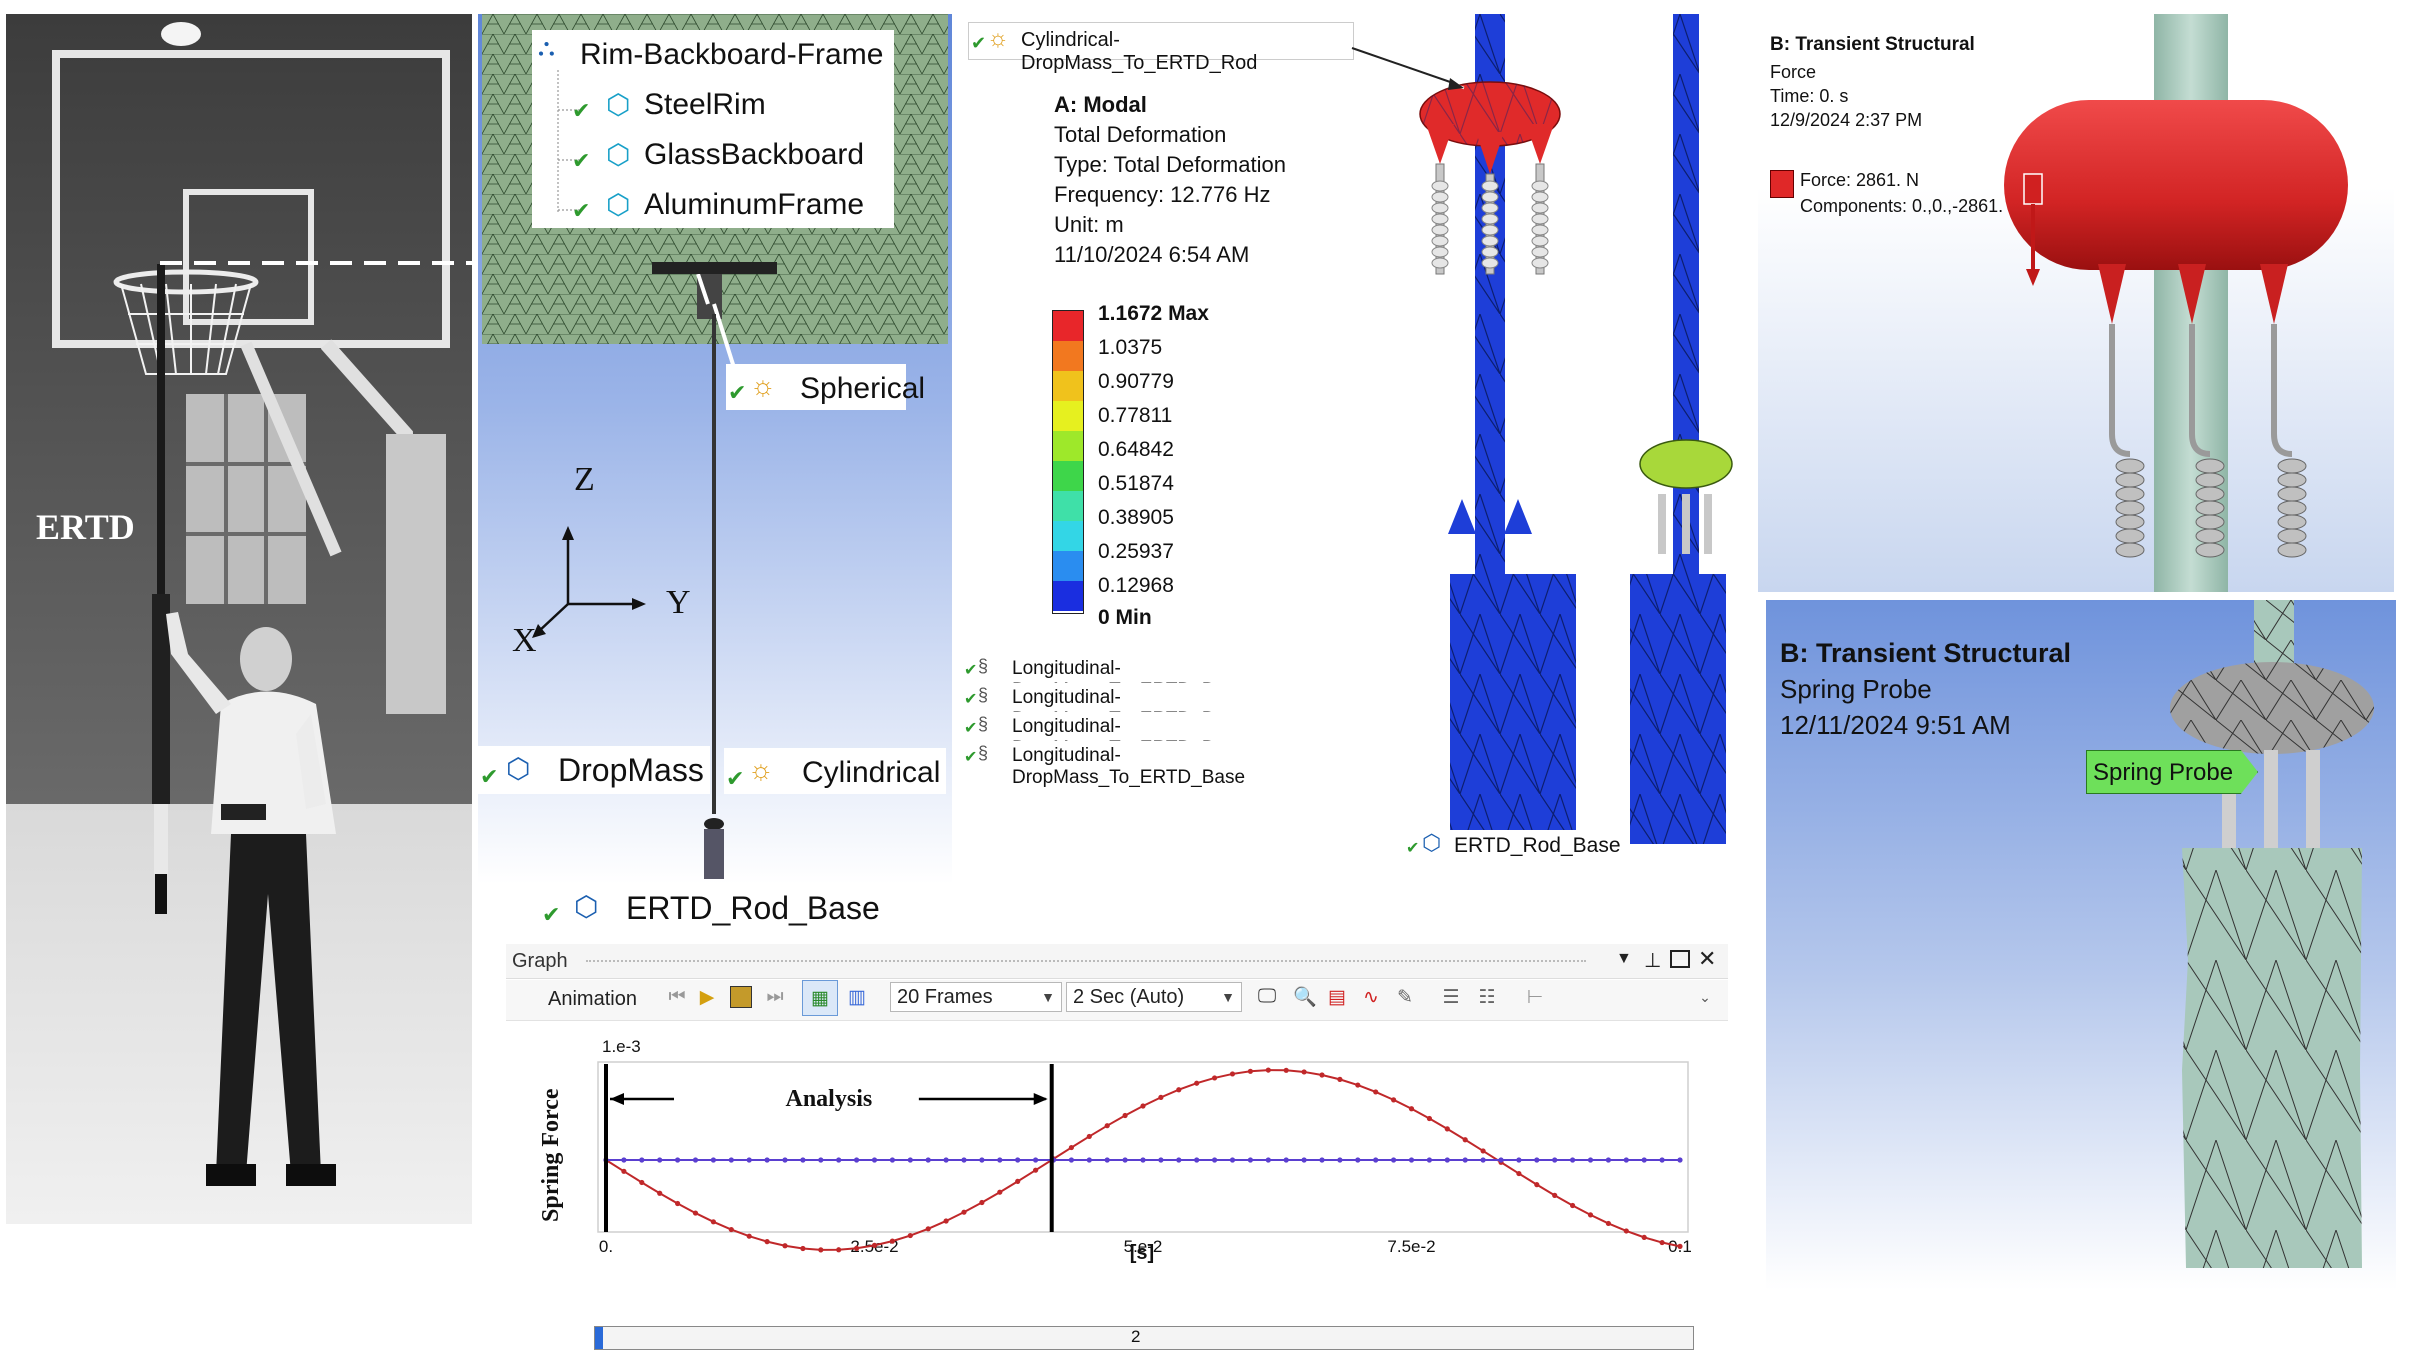 This screenshot has height=1364, width=2418. I want to click on tree-root-label: Rim-Backboard-Frame, so click(732, 54).